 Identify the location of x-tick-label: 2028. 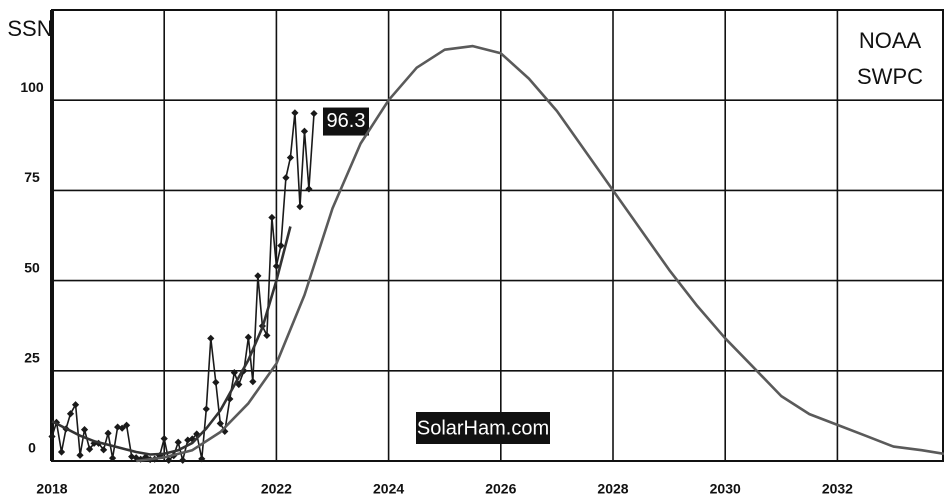
(612, 489).